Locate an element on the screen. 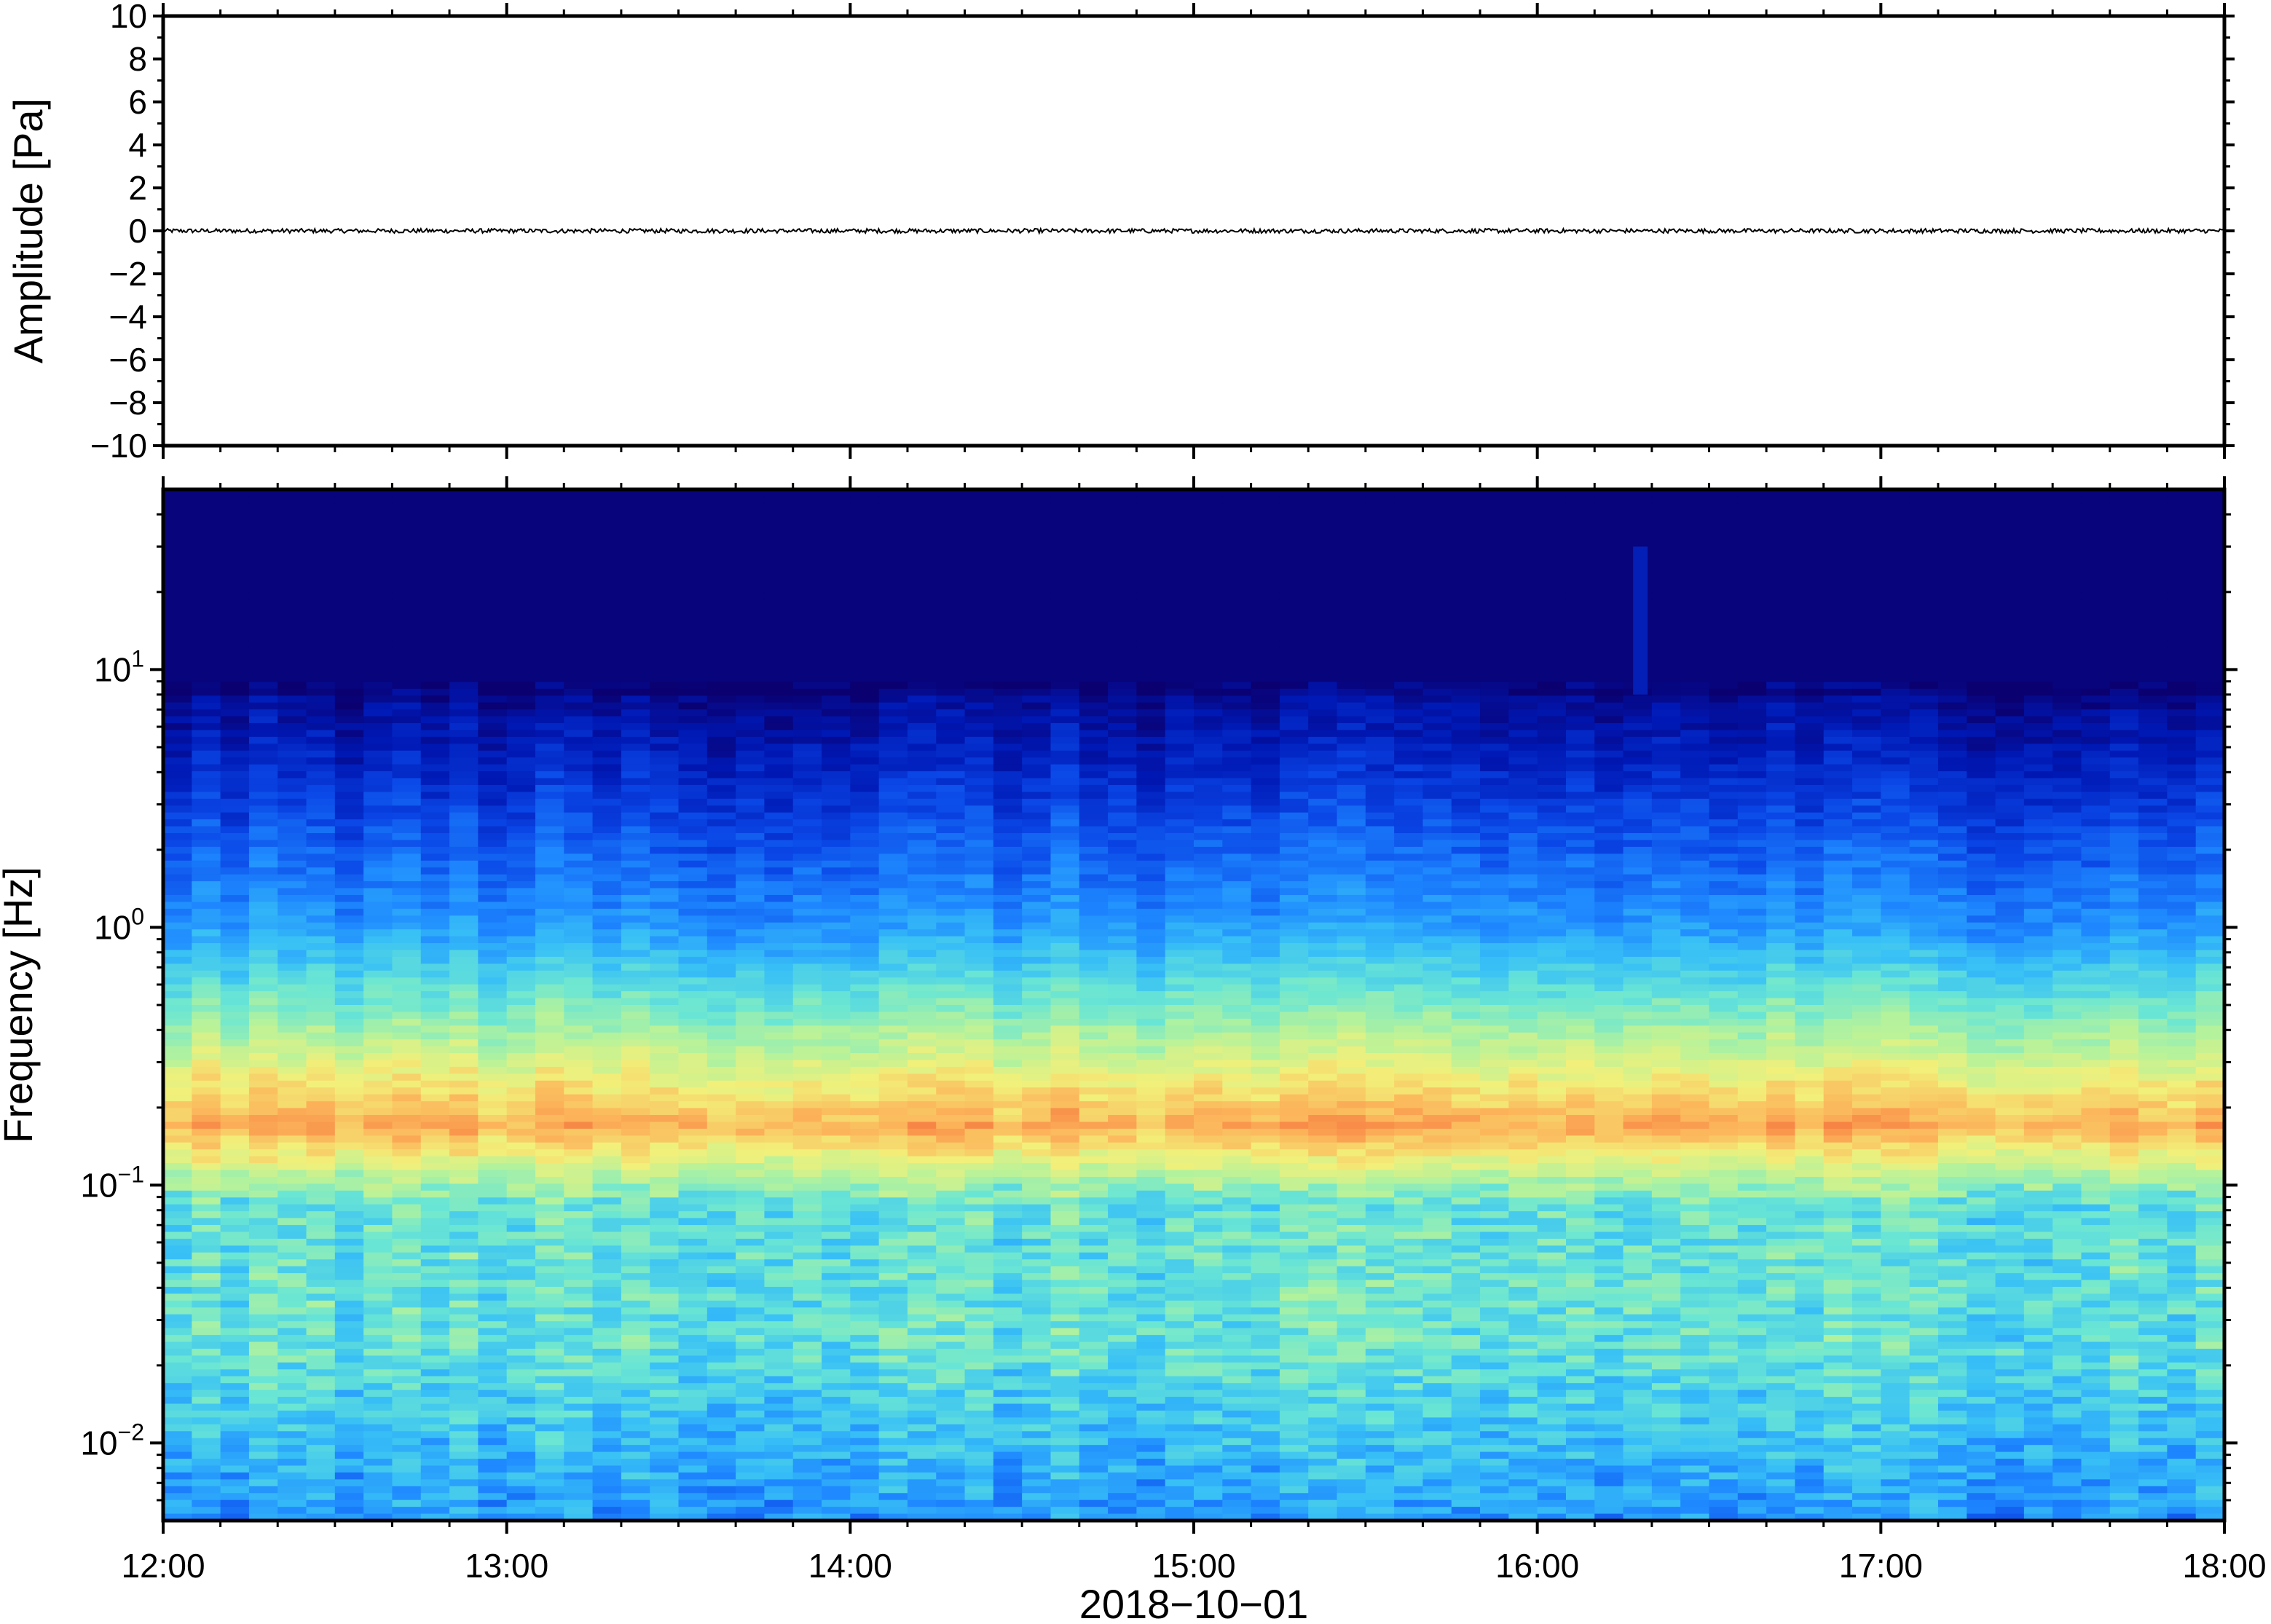 Image resolution: width=2271 pixels, height=1624 pixels. waveform-y-tick-label: 0 is located at coordinates (137, 231).